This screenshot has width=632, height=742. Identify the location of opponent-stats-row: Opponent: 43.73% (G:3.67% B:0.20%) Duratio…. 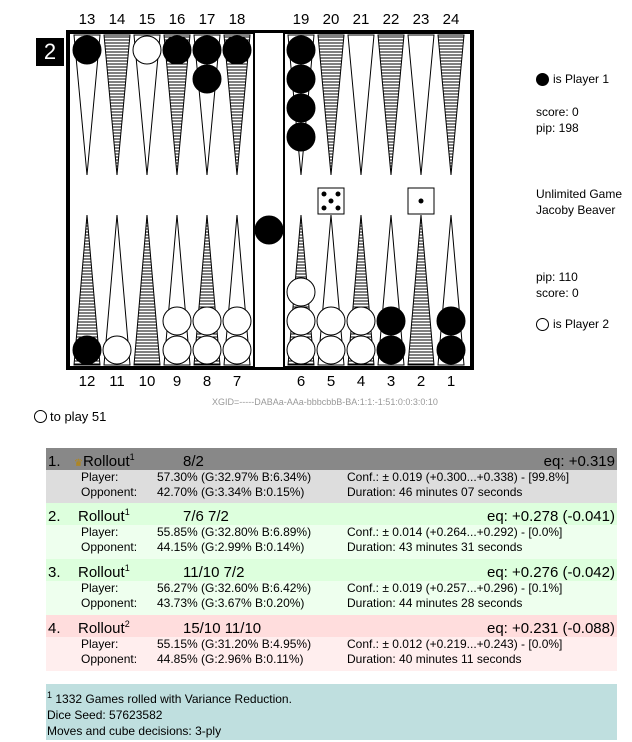
(331, 603).